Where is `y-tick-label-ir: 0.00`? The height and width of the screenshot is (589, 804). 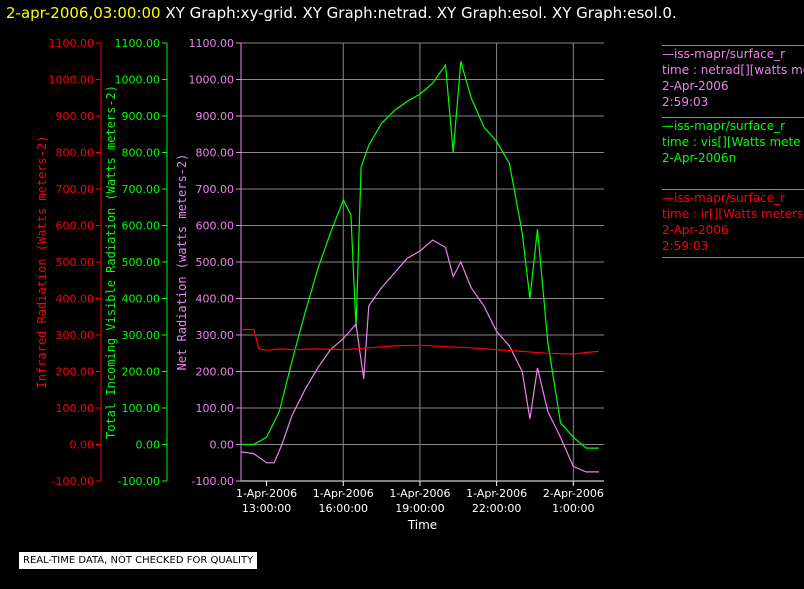 y-tick-label-ir: 0.00 is located at coordinates (82, 445).